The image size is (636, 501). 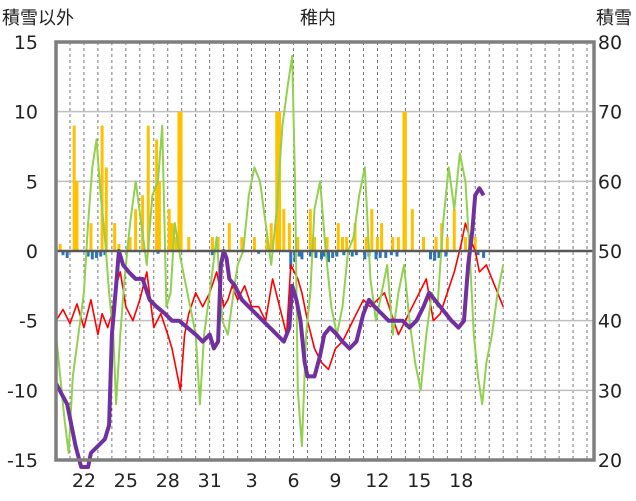 I want to click on left-tick-label: -10, so click(x=22, y=391).